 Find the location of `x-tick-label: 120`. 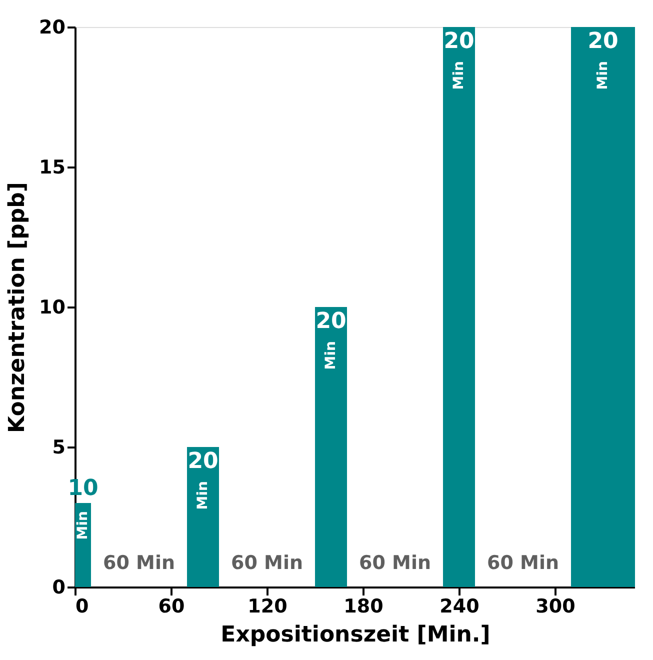

x-tick-label: 120 is located at coordinates (268, 607).